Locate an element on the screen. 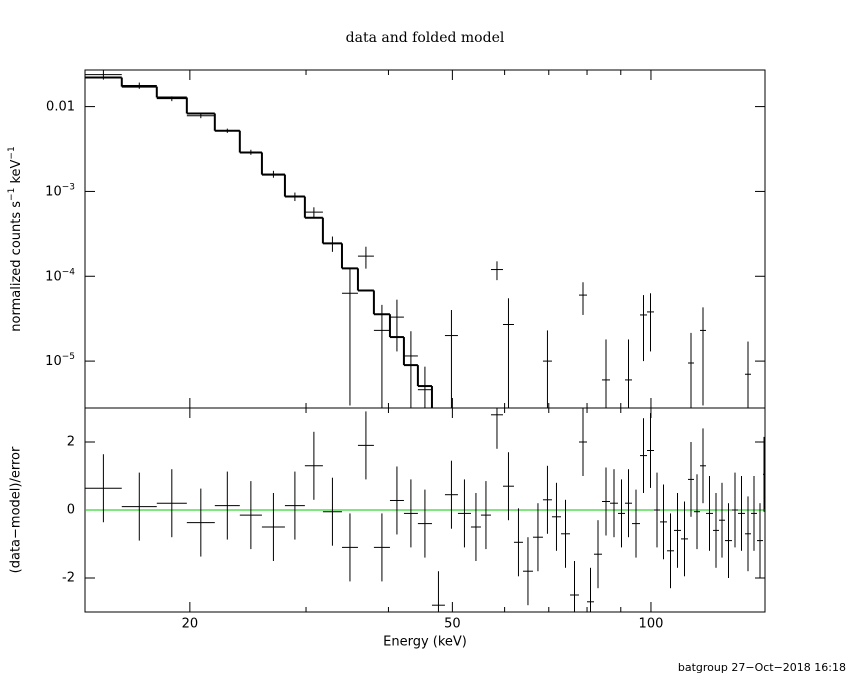 The width and height of the screenshot is (850, 680). tick-base: 0.01 is located at coordinates (60, 106).